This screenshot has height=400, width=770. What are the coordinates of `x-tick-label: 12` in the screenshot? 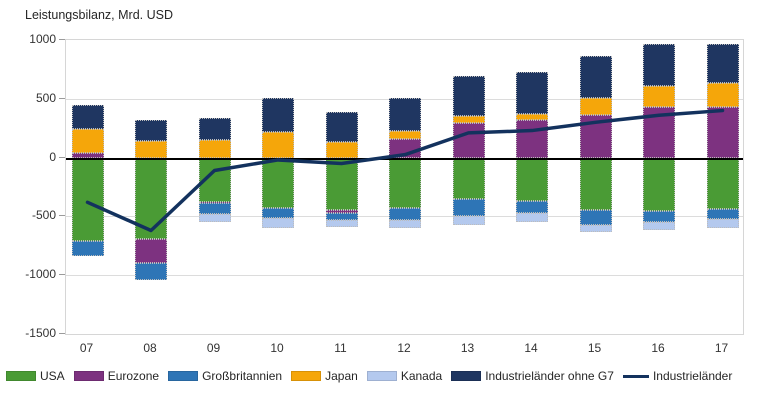 It's located at (404, 348).